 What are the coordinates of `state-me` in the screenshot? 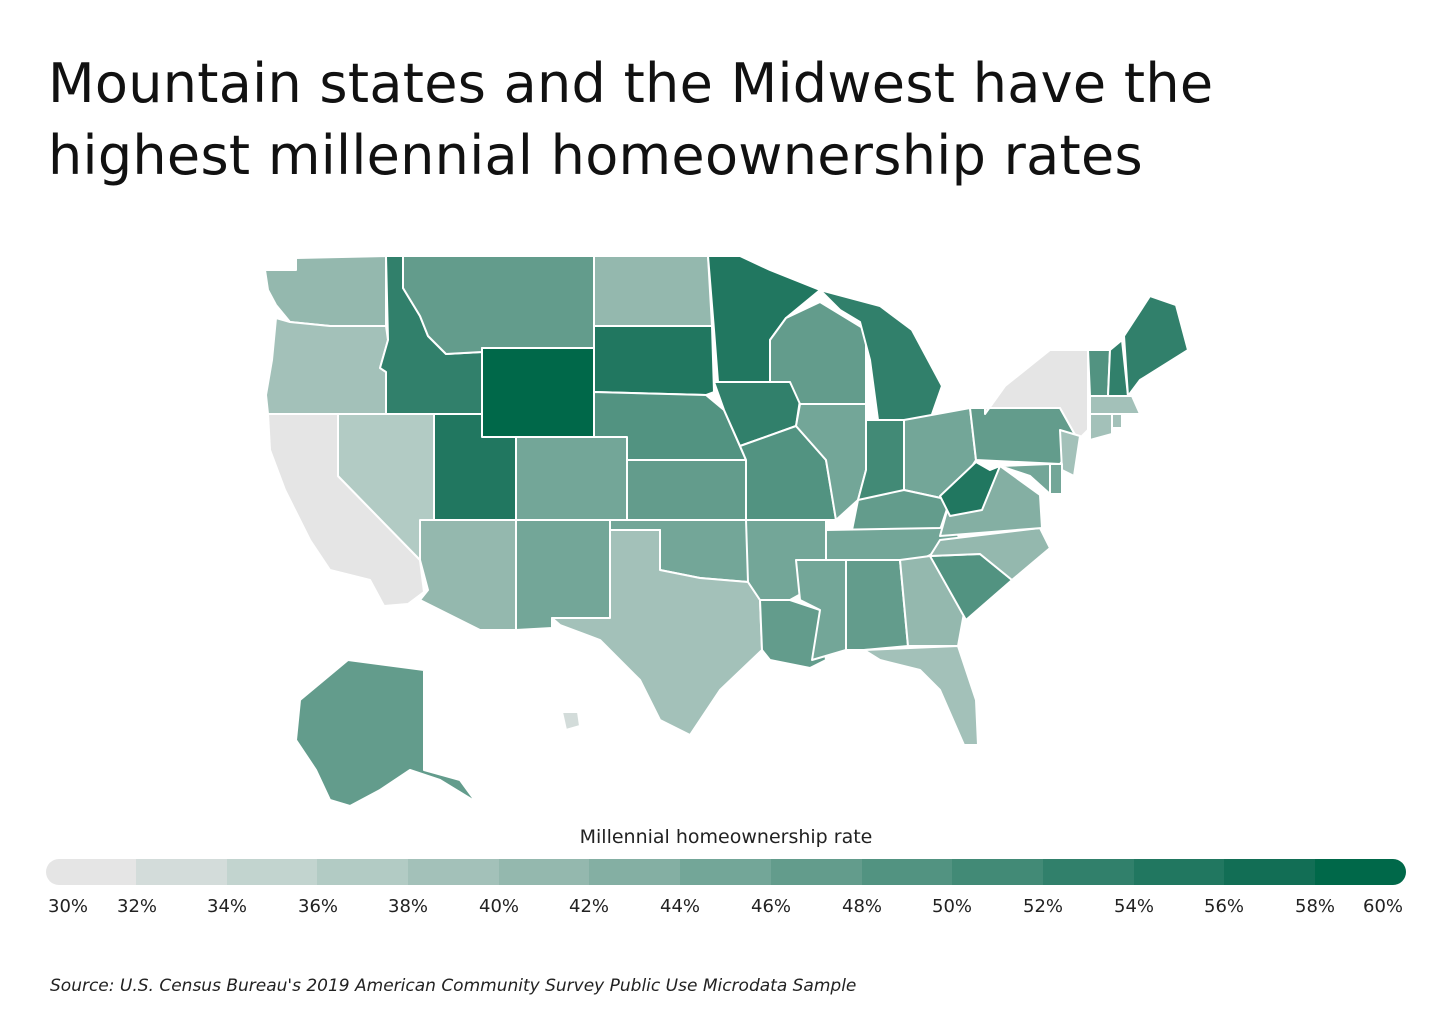 It's located at (1156, 346).